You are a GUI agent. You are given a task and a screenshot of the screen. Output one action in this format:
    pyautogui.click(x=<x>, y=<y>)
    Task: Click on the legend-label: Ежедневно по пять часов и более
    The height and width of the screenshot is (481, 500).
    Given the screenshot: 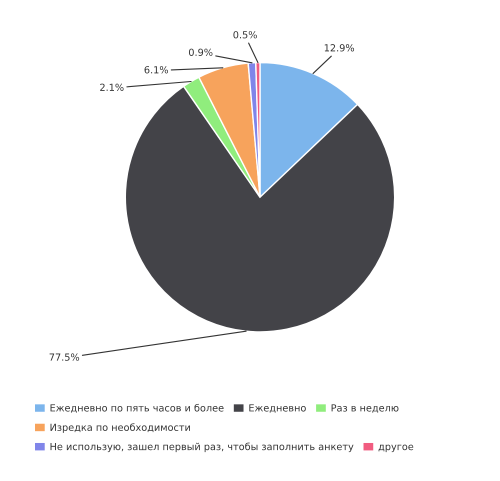 What is the action you would take?
    pyautogui.click(x=137, y=408)
    